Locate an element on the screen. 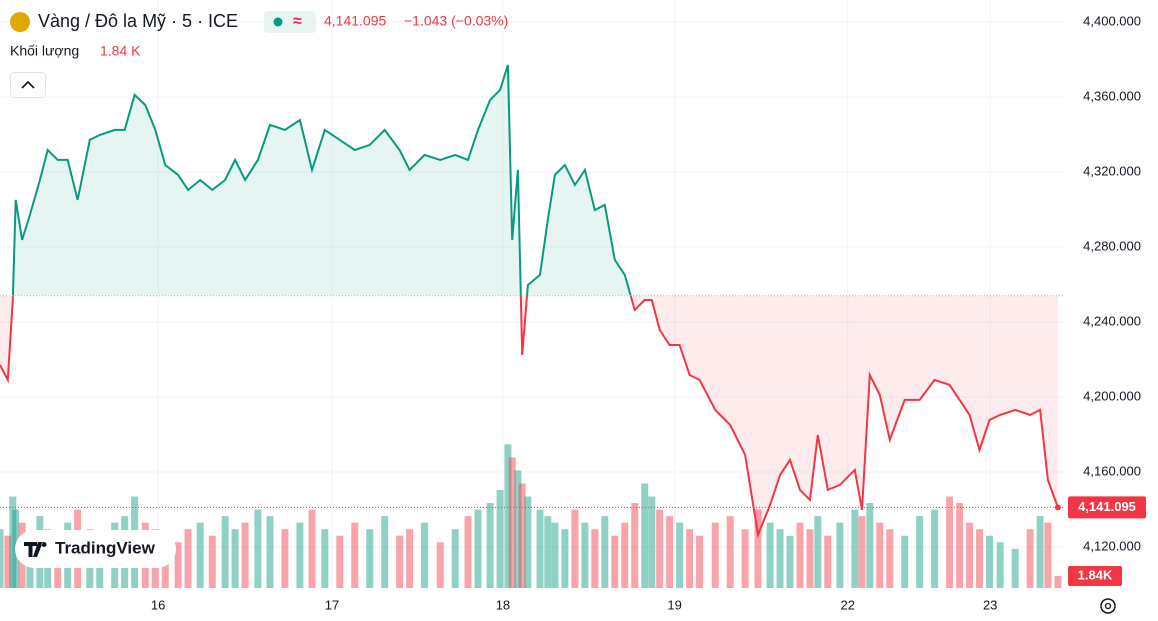 This screenshot has width=1158, height=621. status-pill is located at coordinates (290, 22).